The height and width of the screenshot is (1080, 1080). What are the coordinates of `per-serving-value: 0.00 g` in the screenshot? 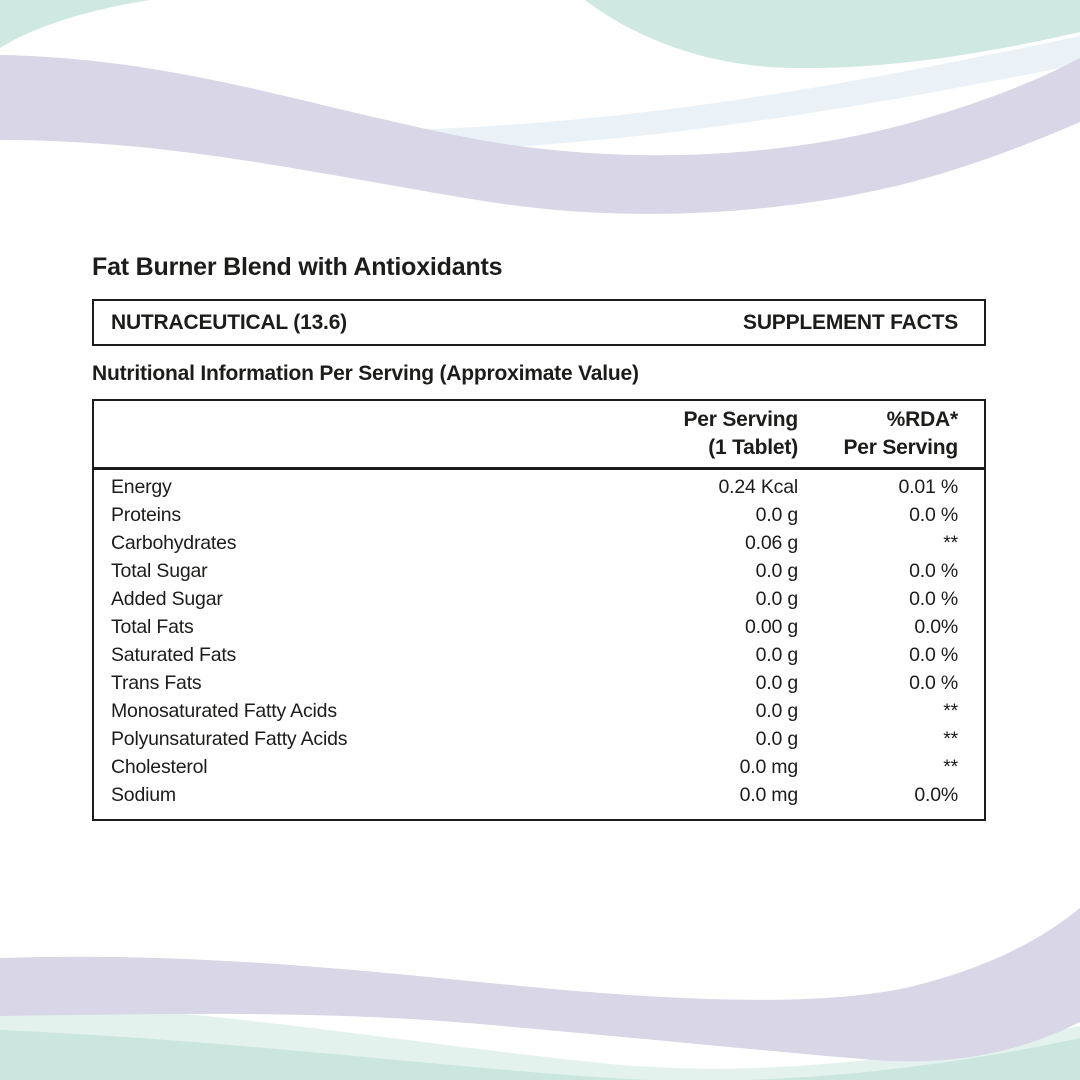 It's located at (771, 627).